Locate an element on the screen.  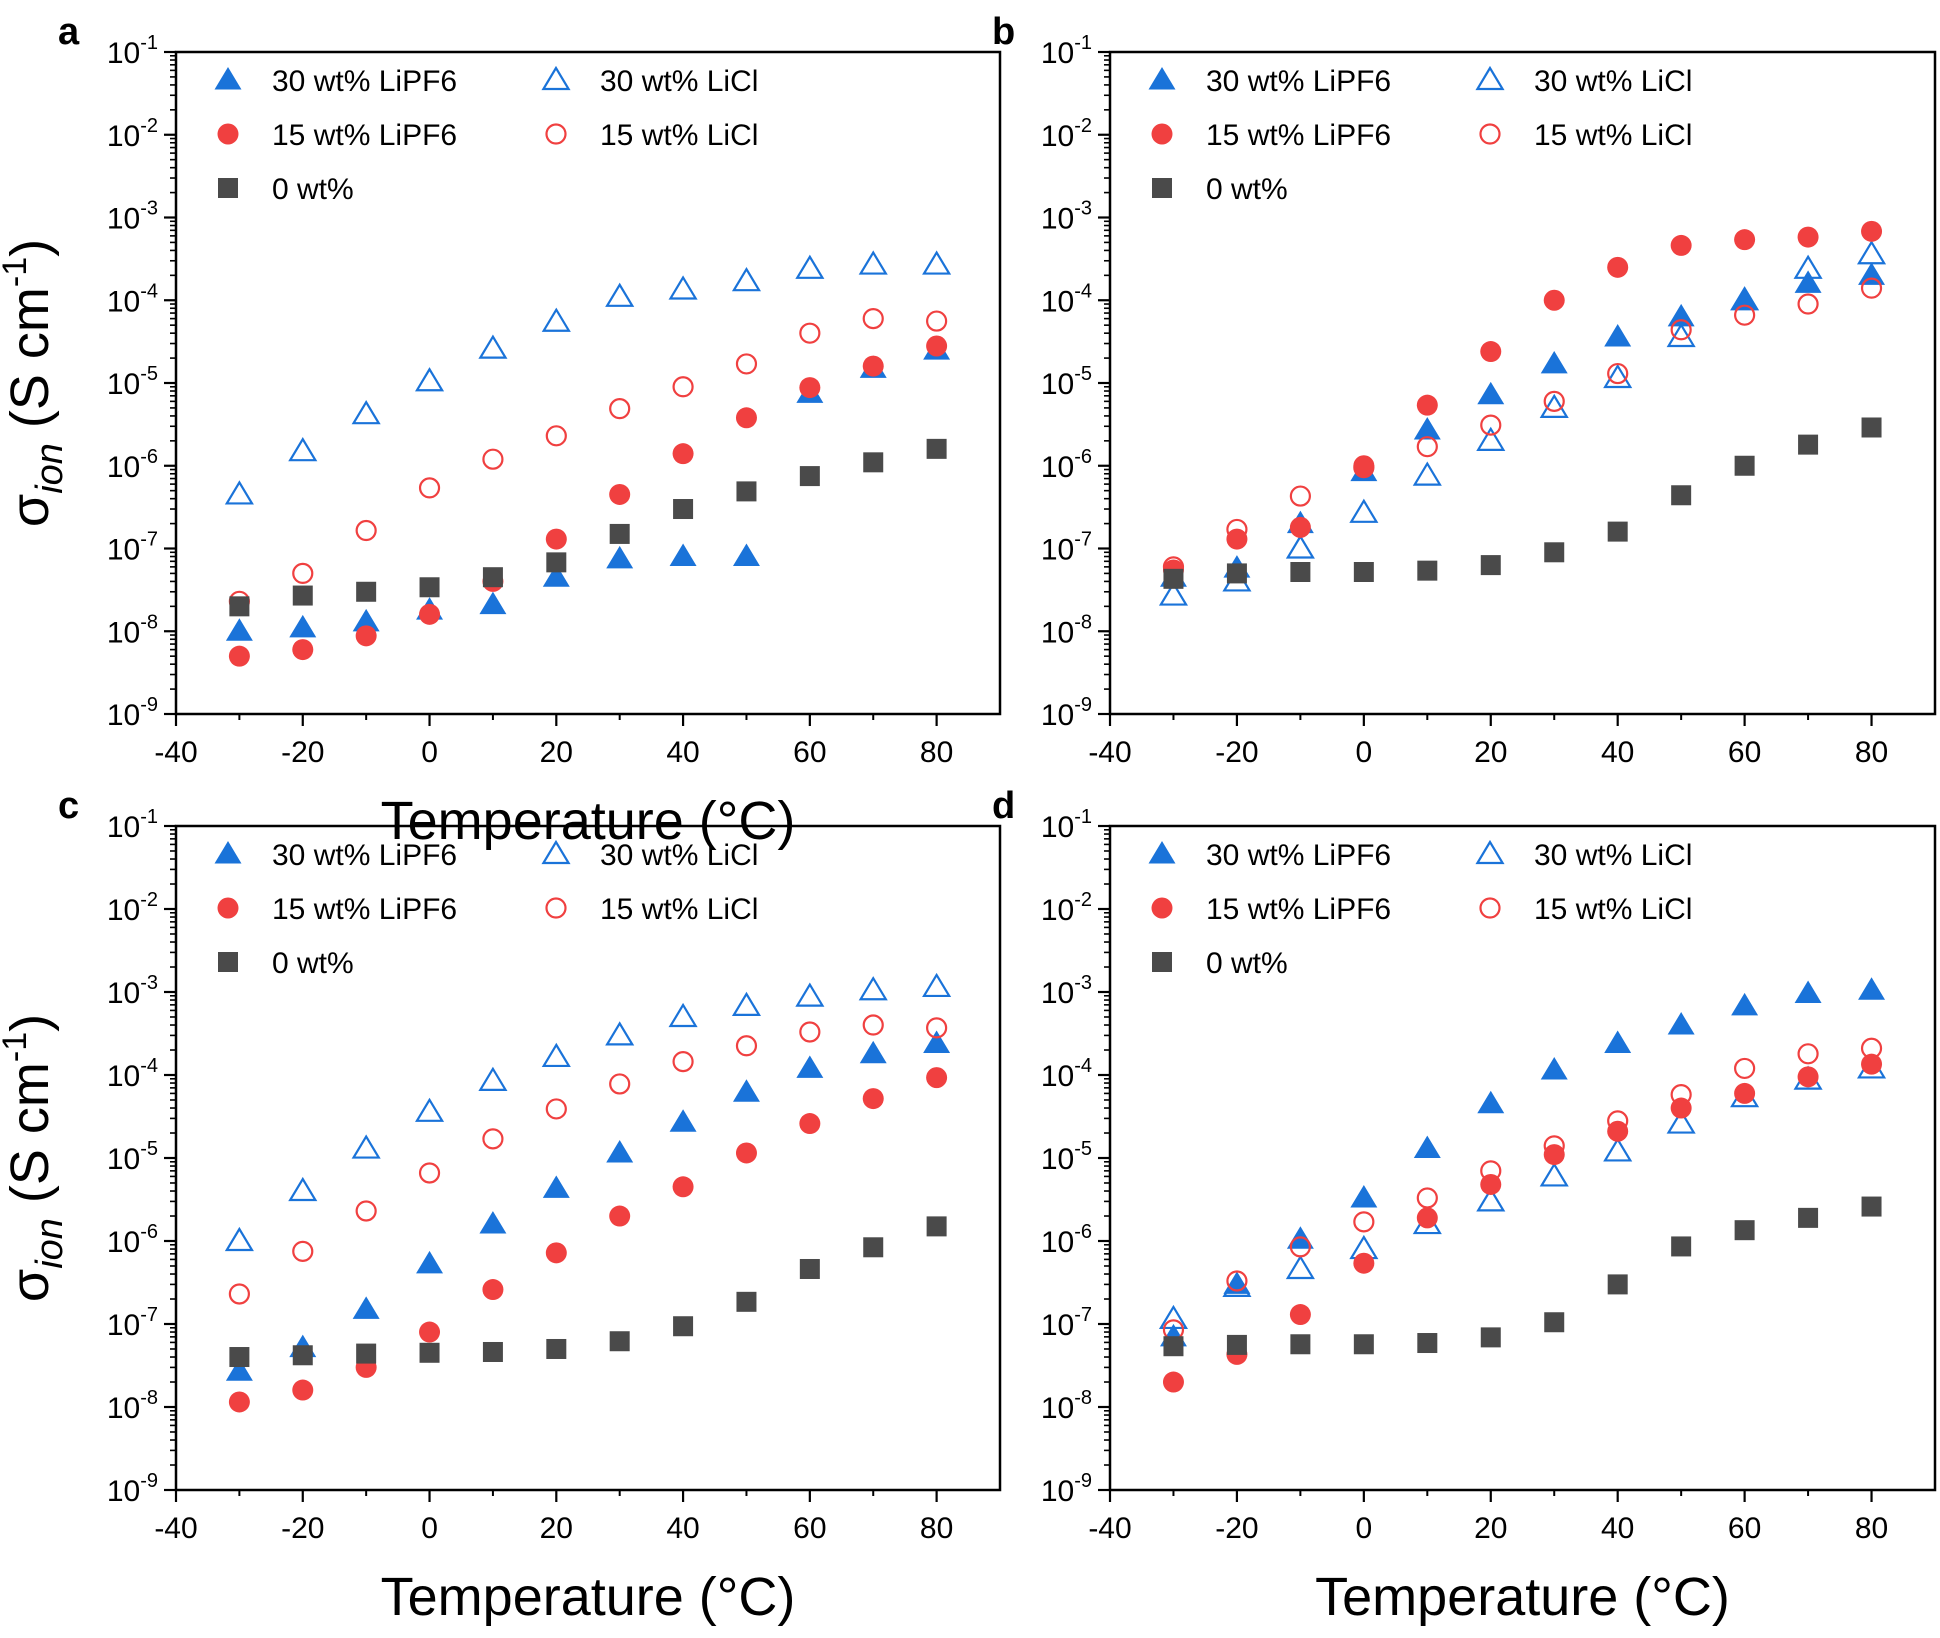
y-tick-label: 10⁻⁴ is located at coordinates (1066, 1074).